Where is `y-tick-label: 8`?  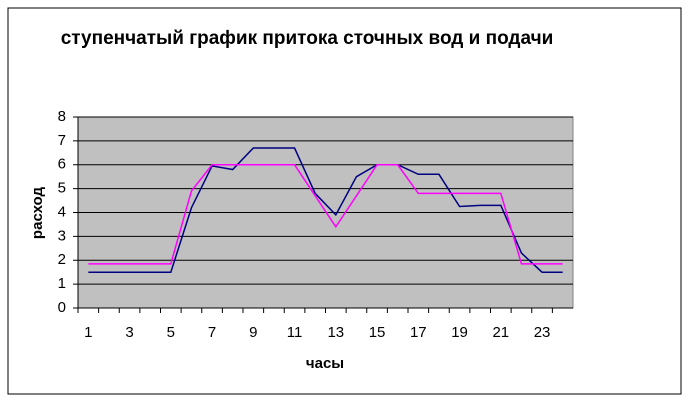 y-tick-label: 8 is located at coordinates (62, 116).